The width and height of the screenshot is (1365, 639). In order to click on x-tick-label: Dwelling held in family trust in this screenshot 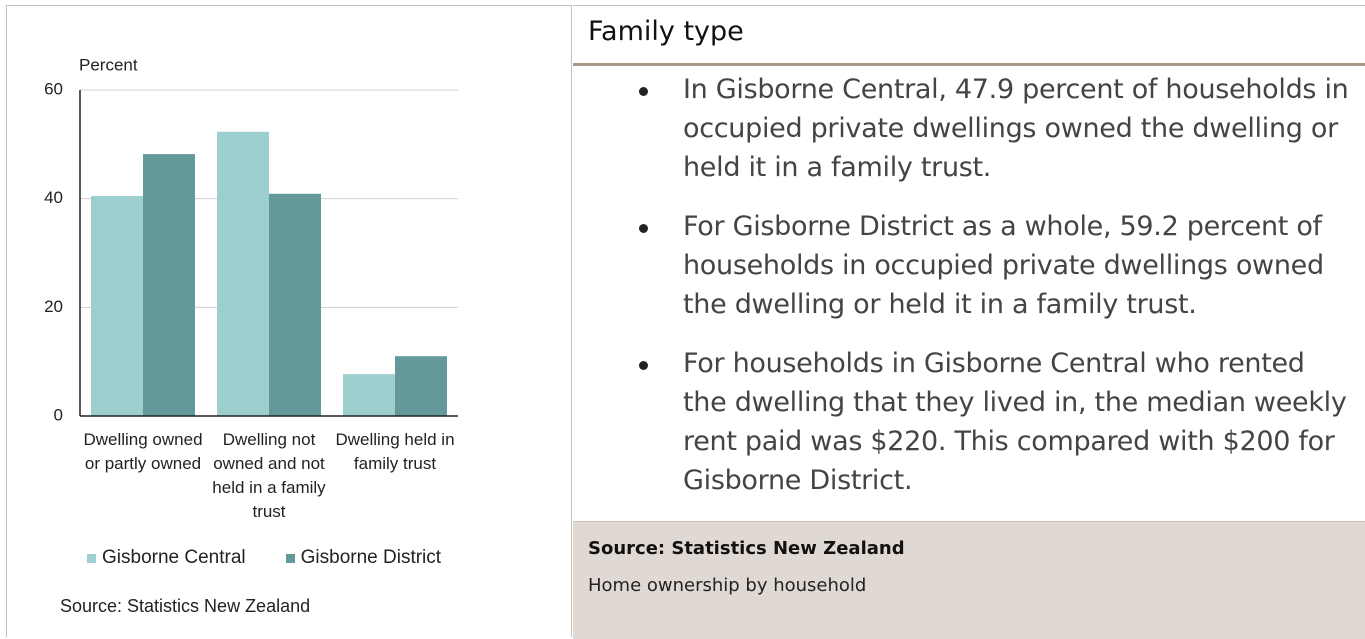, I will do `click(395, 451)`.